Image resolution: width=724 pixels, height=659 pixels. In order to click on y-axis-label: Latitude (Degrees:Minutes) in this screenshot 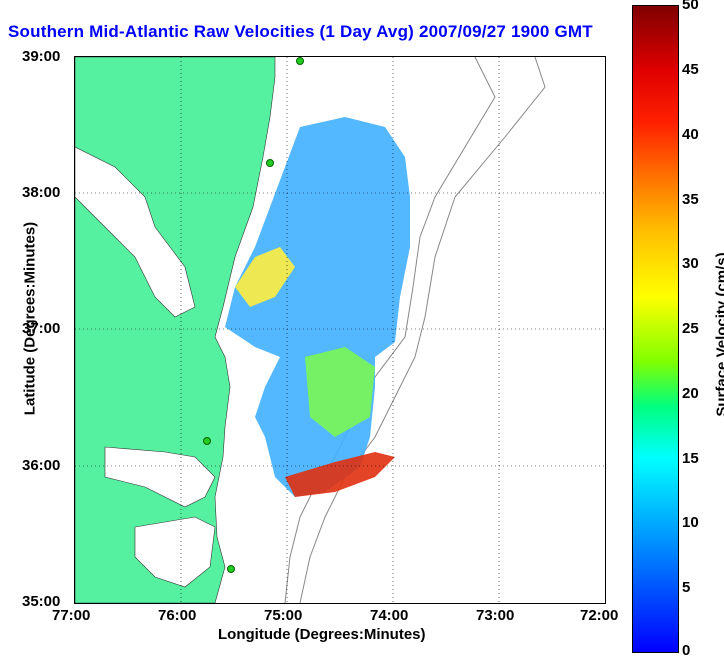, I will do `click(30, 318)`.